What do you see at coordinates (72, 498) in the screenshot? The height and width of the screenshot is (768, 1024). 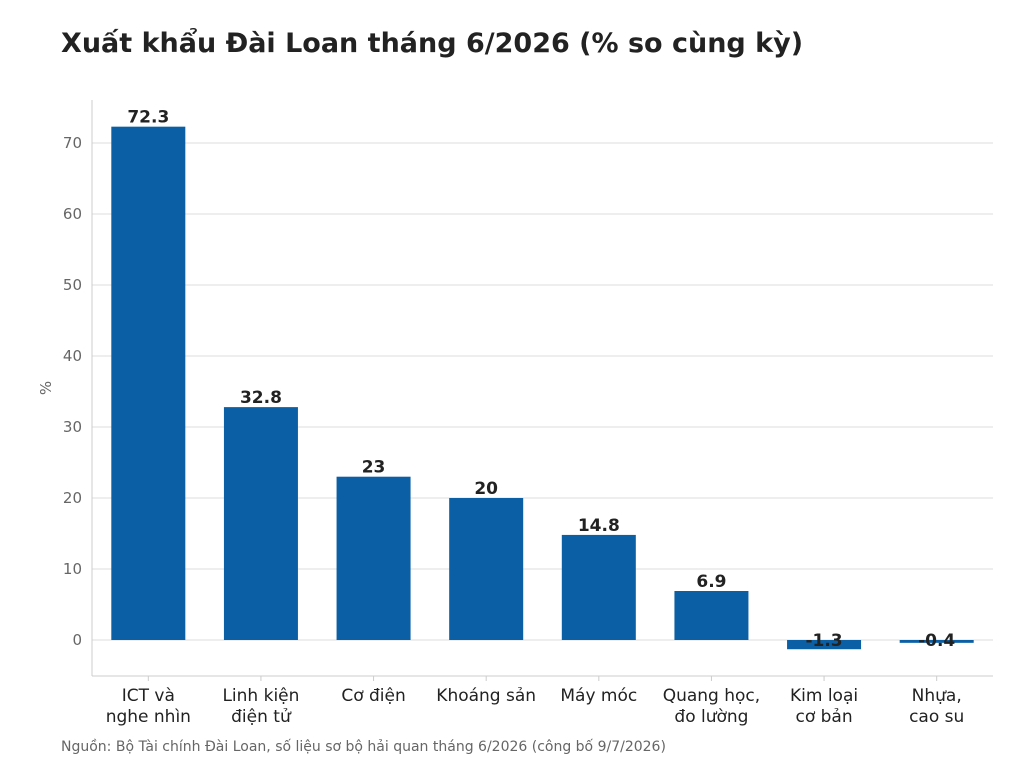 I see `y-tick-label: 20` at bounding box center [72, 498].